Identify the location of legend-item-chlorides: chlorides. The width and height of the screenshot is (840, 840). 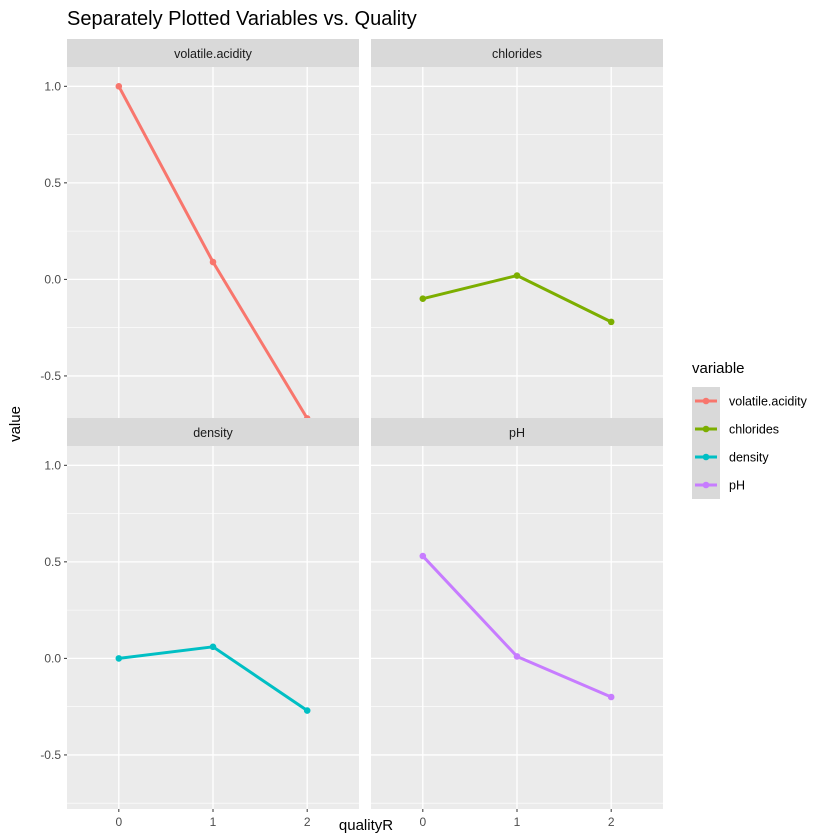
(735, 429).